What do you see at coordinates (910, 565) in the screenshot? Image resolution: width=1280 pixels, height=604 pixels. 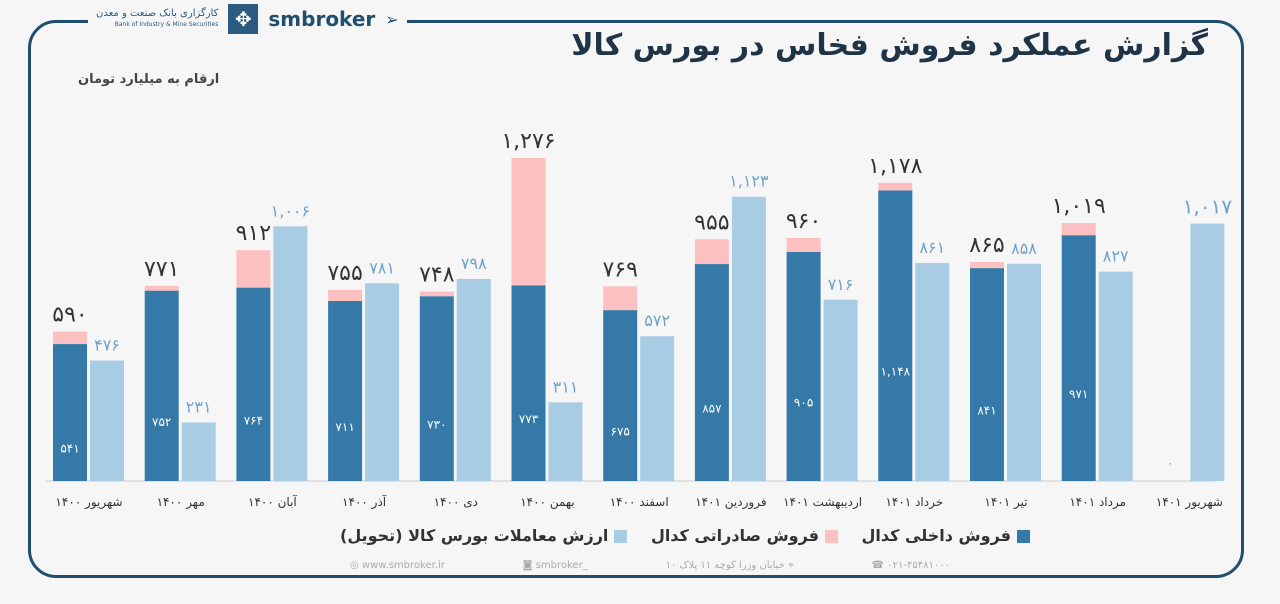 I see `footer-phone: ☎ ۰۲۱-۴۵۴۸۱۰۰۰` at bounding box center [910, 565].